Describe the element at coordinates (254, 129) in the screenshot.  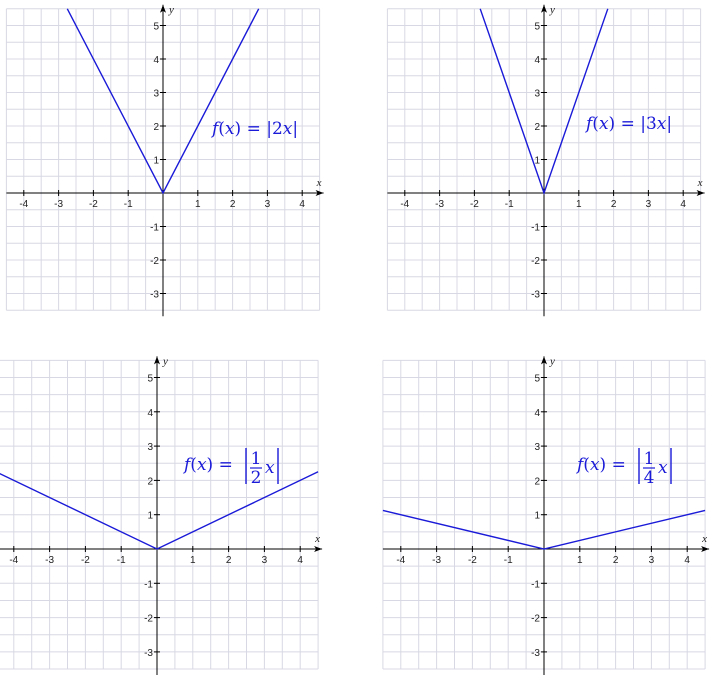
I see `equation-label: f(x) = |2x|` at that location.